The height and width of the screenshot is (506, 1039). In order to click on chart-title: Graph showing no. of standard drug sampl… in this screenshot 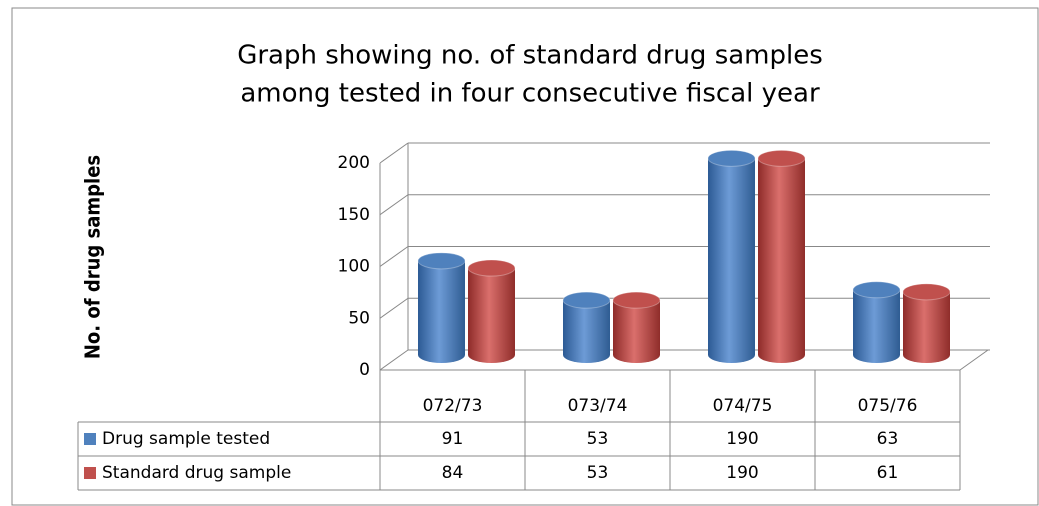, I will do `click(530, 56)`.